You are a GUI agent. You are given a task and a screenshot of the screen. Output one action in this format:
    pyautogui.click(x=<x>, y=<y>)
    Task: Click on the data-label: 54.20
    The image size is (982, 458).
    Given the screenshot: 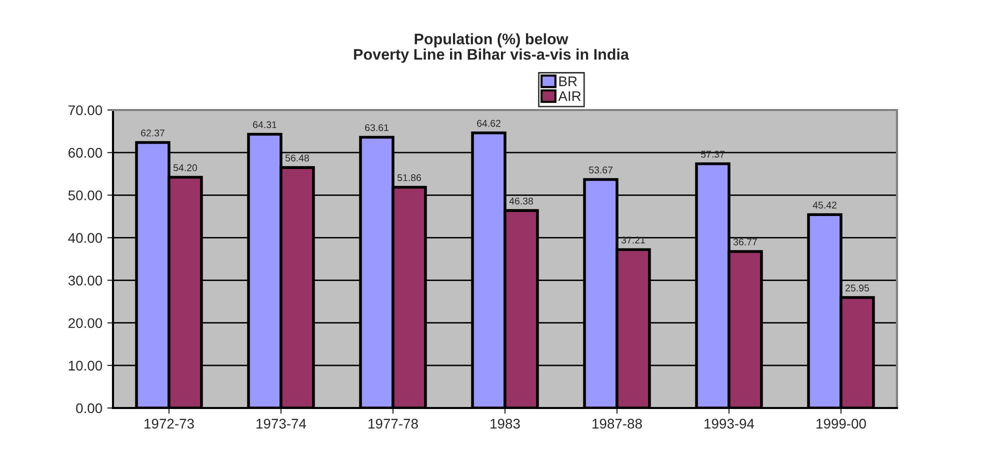 What is the action you would take?
    pyautogui.click(x=185, y=168)
    